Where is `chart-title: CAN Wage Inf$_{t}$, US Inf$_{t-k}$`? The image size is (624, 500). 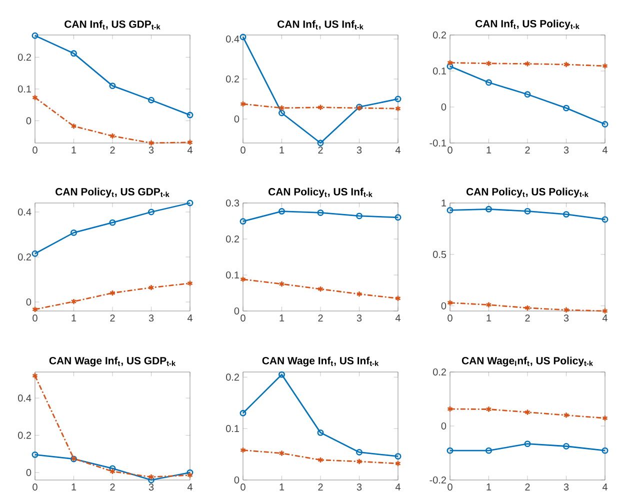
chart-title: CAN Wage Inf$_{t}$, US Inf$_{t-k}$ is located at coordinates (320, 361).